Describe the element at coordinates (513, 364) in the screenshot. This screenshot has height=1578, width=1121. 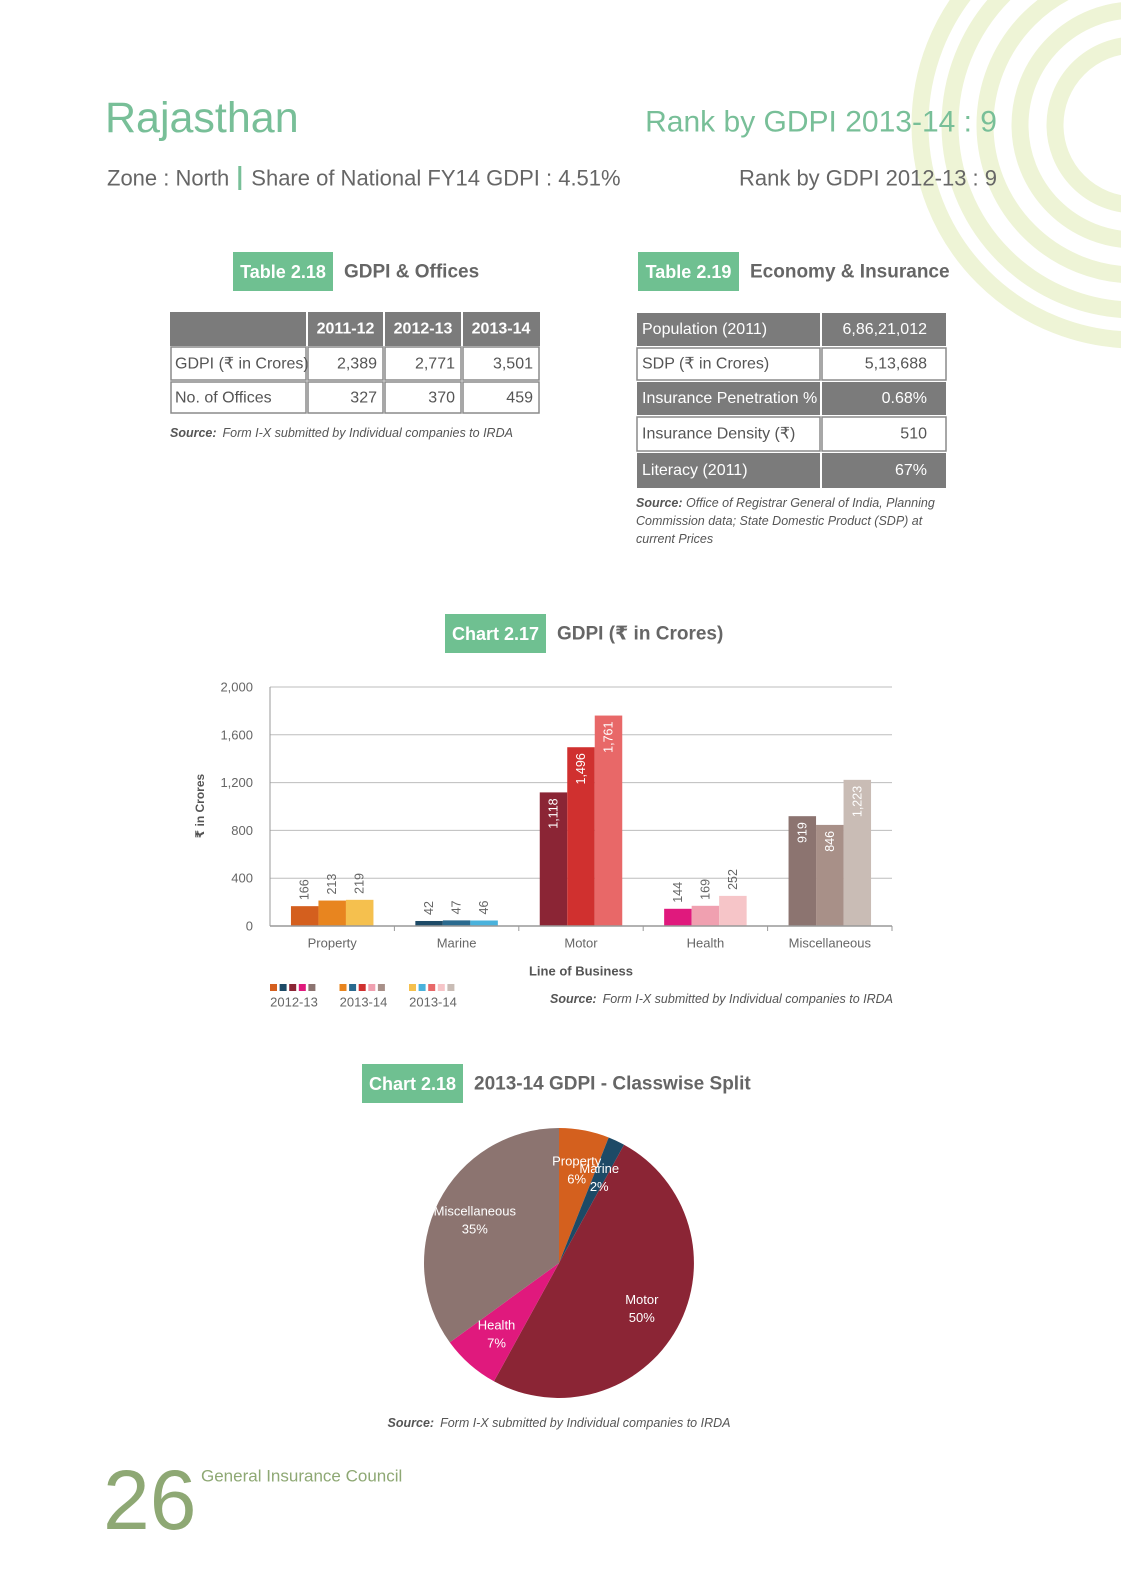
I see `cell-text: 3,501` at that location.